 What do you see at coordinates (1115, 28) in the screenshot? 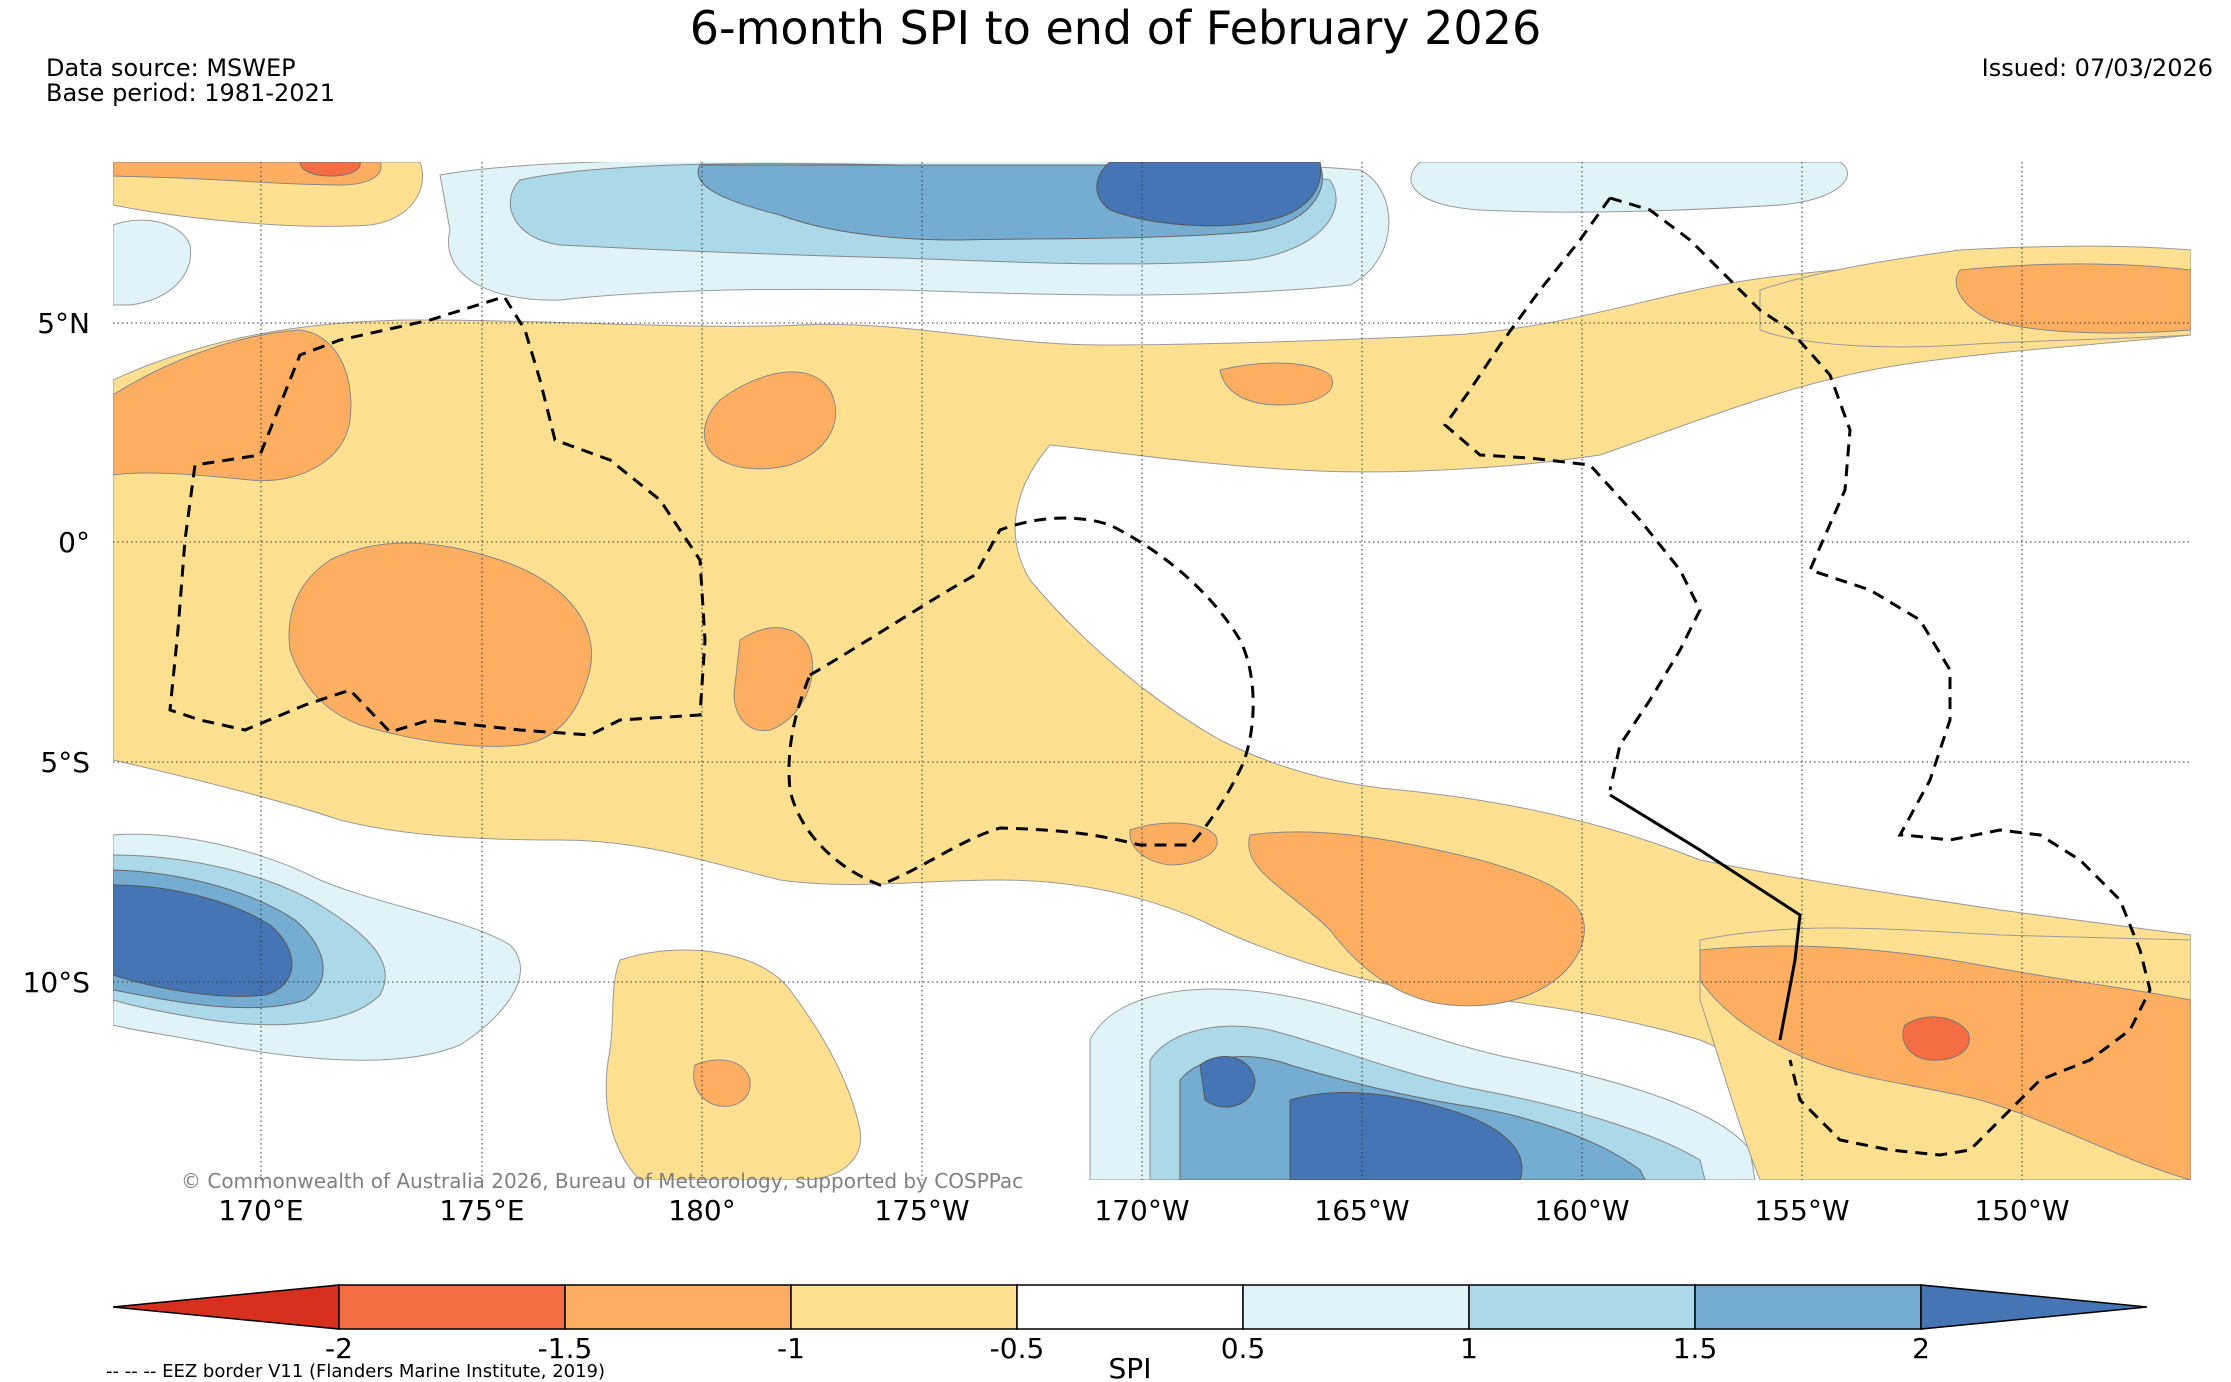
I see `map-title: 6-month SPI to end of February 2026` at bounding box center [1115, 28].